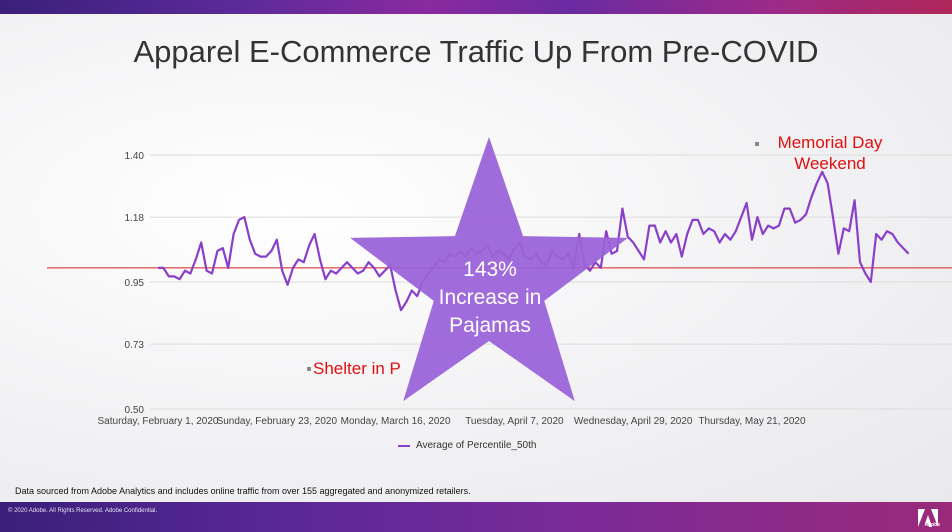 Image resolution: width=952 pixels, height=532 pixels. I want to click on star-callout-line-2: Increase in, so click(490, 297).